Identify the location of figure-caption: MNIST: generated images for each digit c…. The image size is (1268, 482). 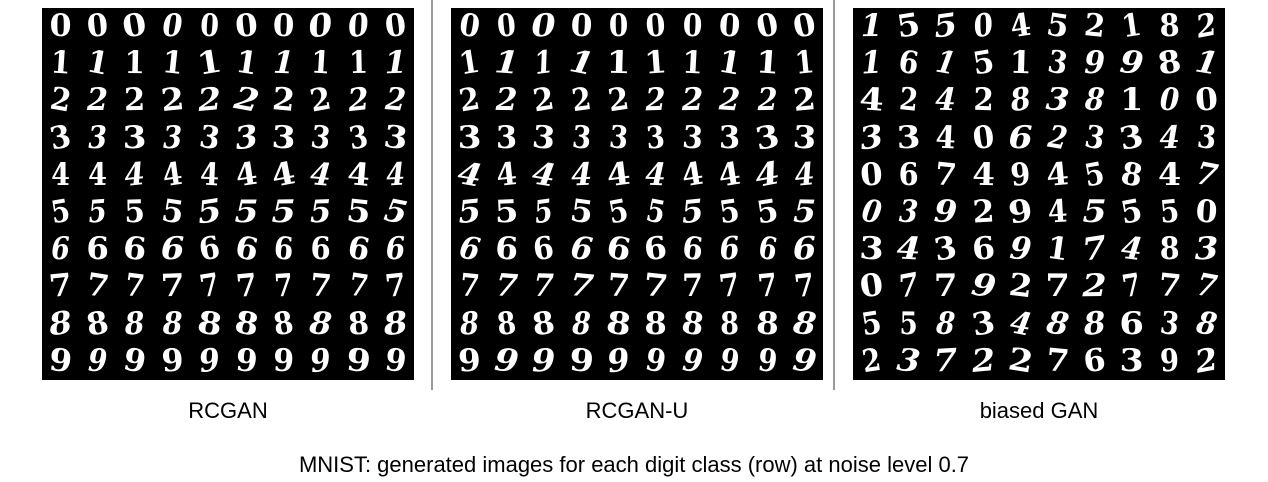
(634, 464).